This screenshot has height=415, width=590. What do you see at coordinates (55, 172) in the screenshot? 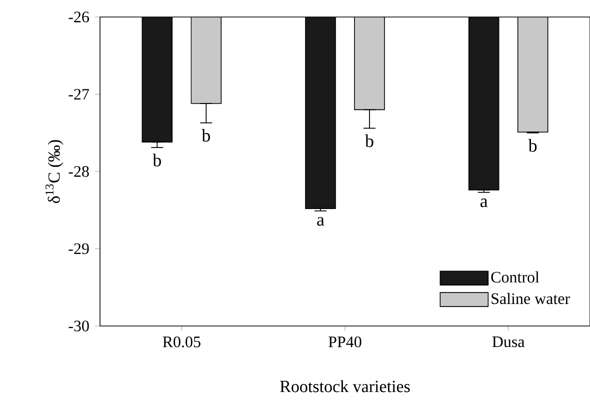
I see `y-axis-title: δ$^{13}$C (‰)` at bounding box center [55, 172].